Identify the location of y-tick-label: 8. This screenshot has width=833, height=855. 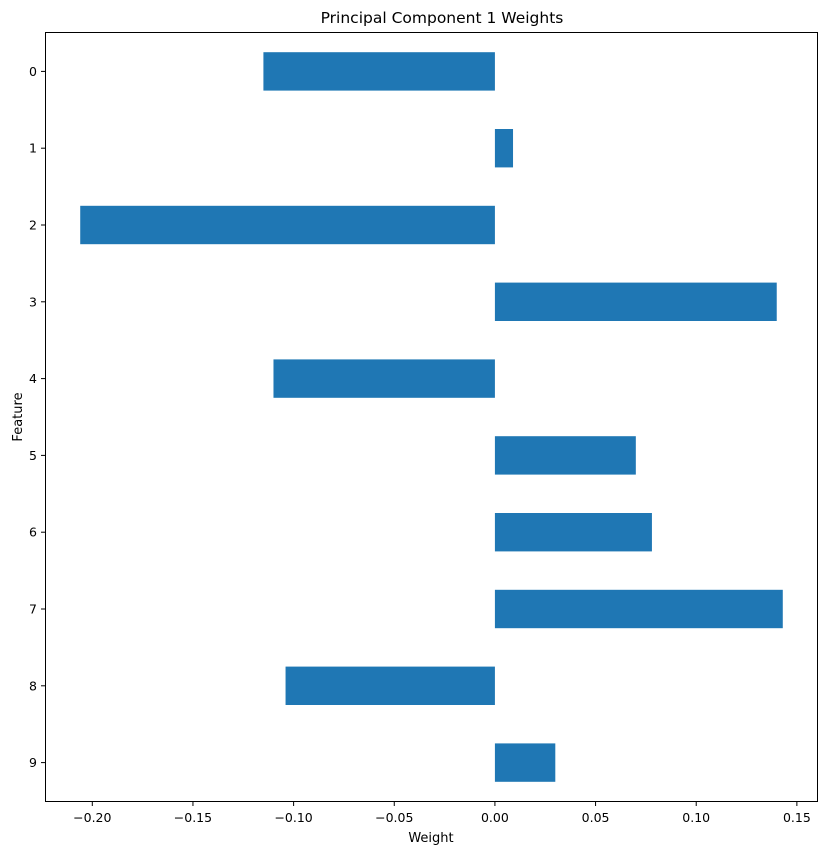
(33, 685).